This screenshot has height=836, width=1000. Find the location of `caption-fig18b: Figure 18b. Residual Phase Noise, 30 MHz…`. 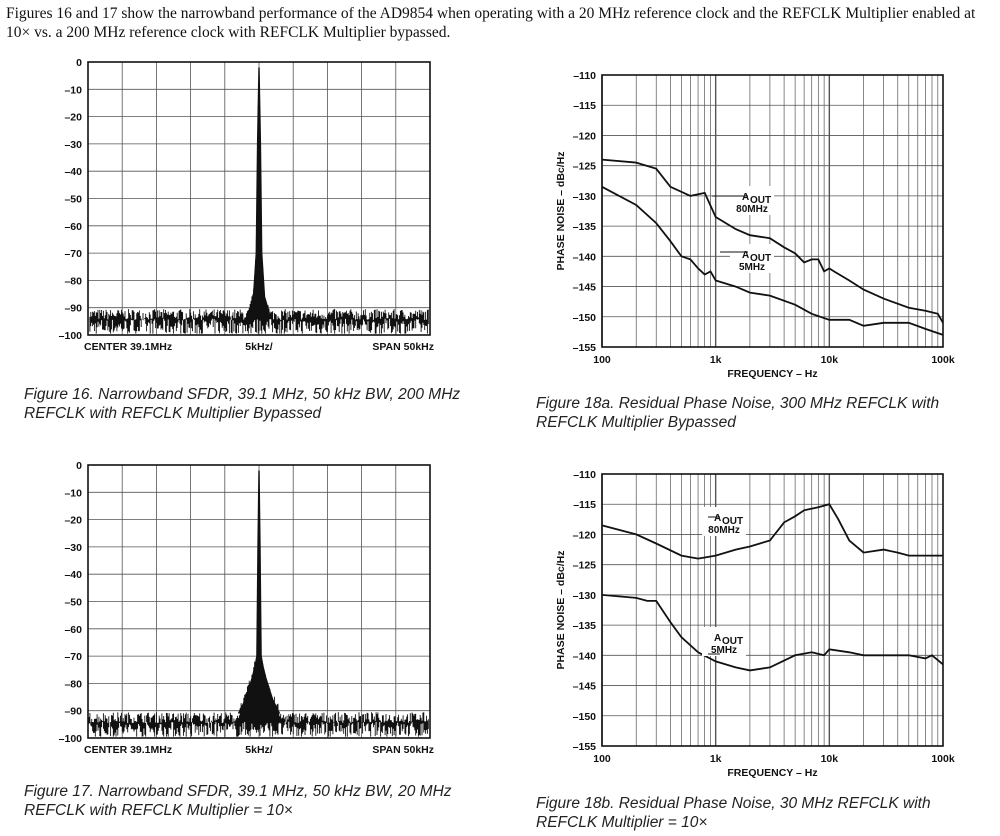

caption-fig18b: Figure 18b. Residual Phase Noise, 30 MHz… is located at coordinates (733, 813).